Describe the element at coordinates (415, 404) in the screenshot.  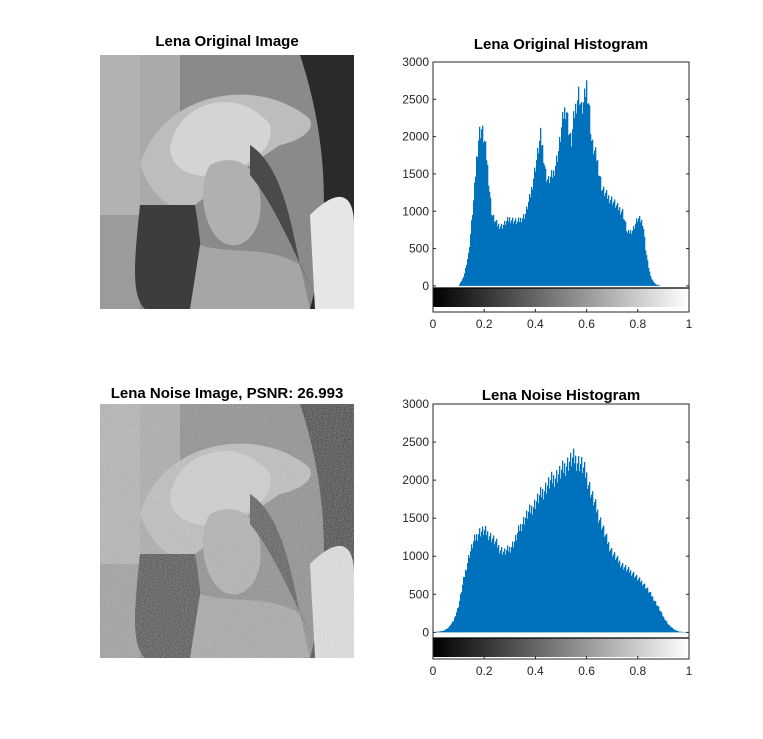
I see `y-tick-label: 3000` at that location.